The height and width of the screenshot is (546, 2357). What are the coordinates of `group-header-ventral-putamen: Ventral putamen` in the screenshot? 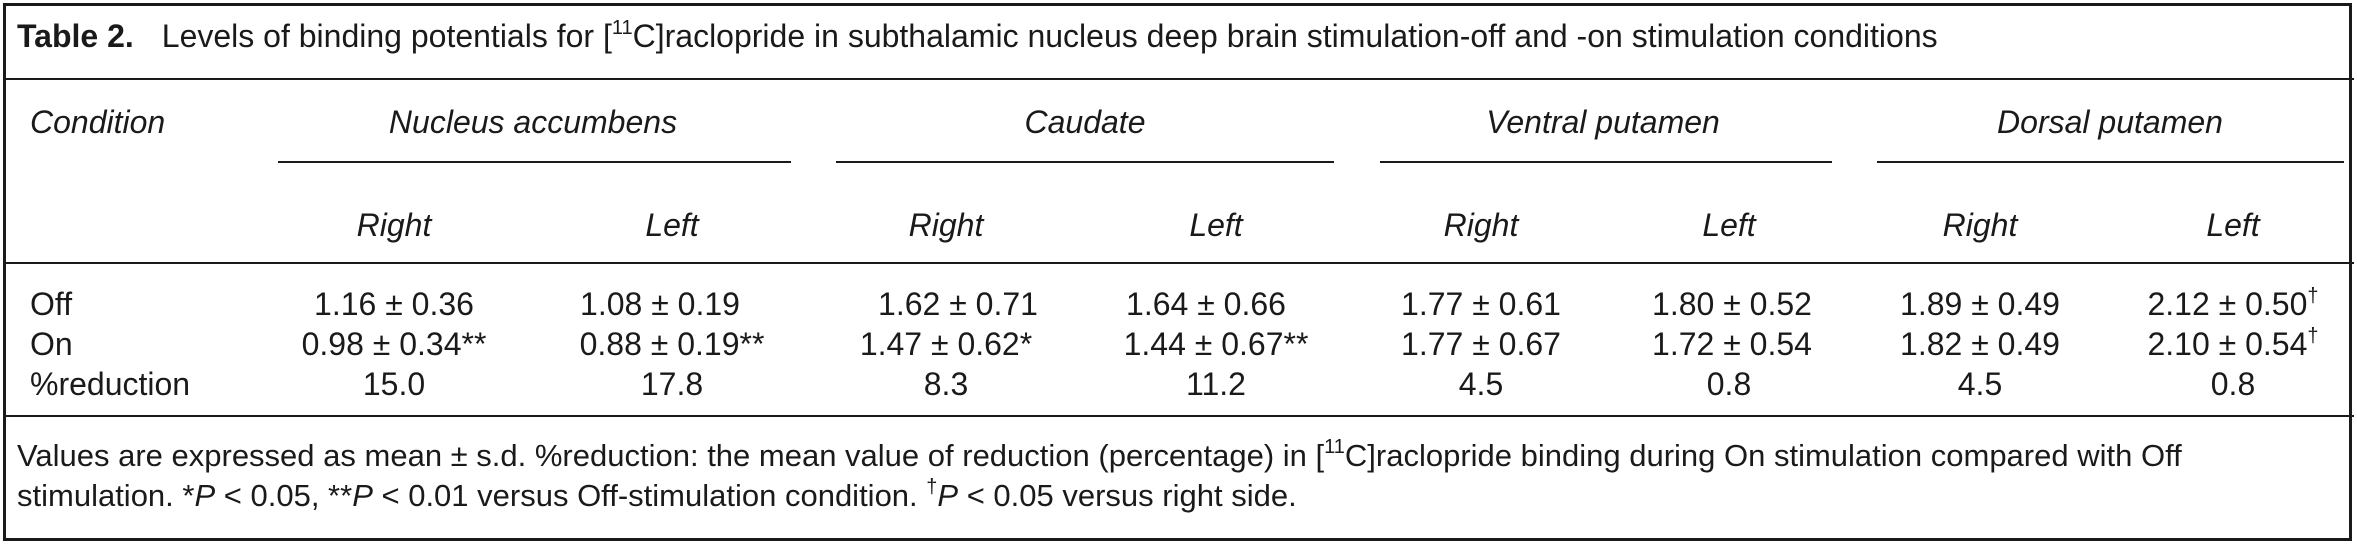 It's located at (1603, 122).